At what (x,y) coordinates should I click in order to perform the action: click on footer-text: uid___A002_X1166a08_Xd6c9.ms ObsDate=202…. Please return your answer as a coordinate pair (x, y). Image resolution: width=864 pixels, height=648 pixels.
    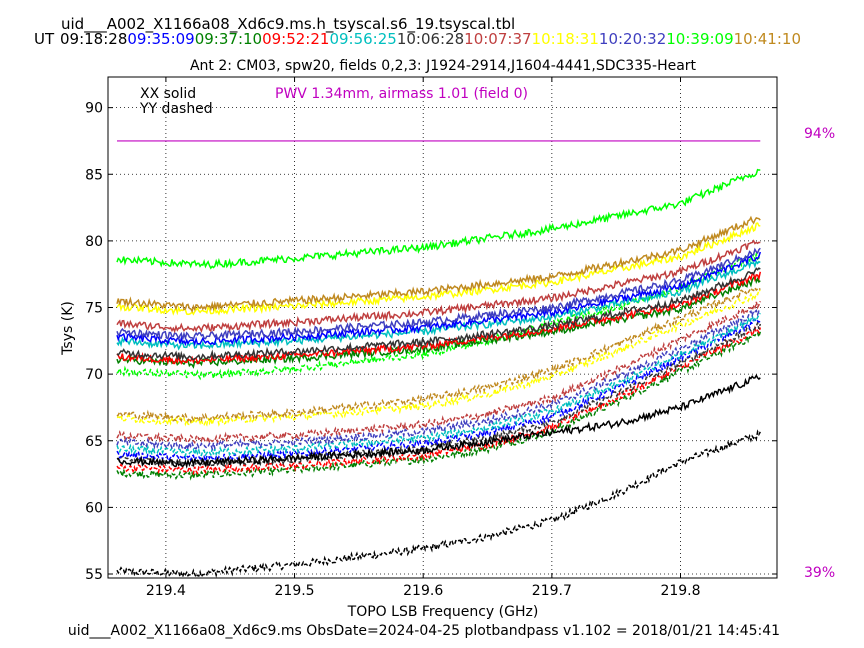
    Looking at the image, I should click on (424, 631).